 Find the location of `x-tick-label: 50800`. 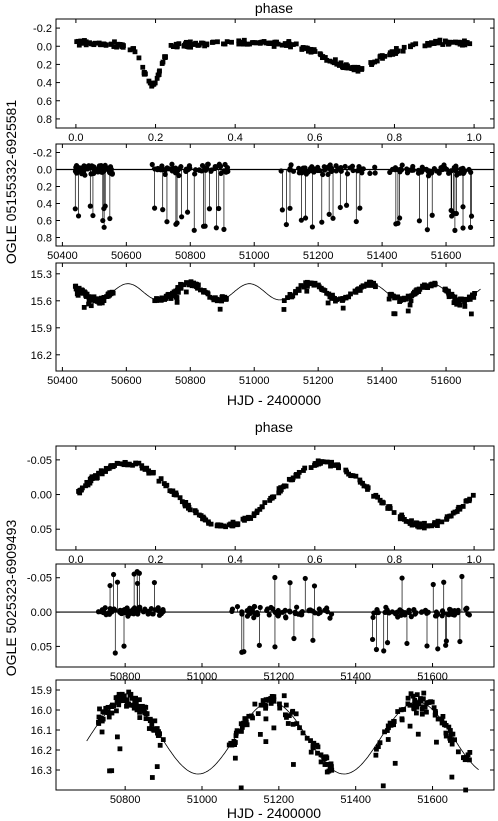

x-tick-label: 50800 is located at coordinates (125, 800).